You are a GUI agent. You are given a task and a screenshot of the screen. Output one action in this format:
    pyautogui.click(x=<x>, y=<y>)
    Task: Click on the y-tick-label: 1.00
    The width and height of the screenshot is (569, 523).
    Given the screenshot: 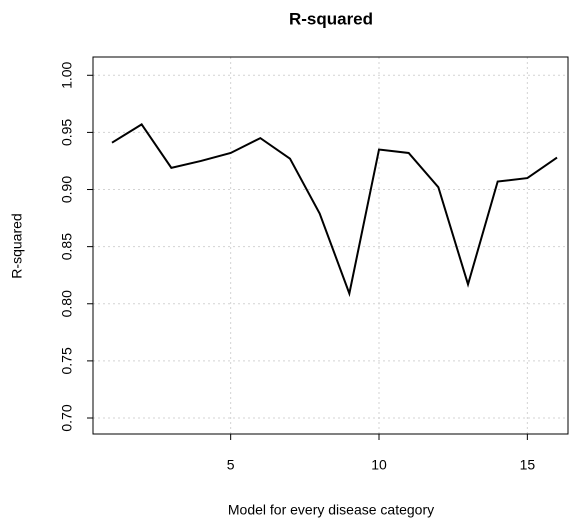 What is the action you would take?
    pyautogui.click(x=67, y=74)
    